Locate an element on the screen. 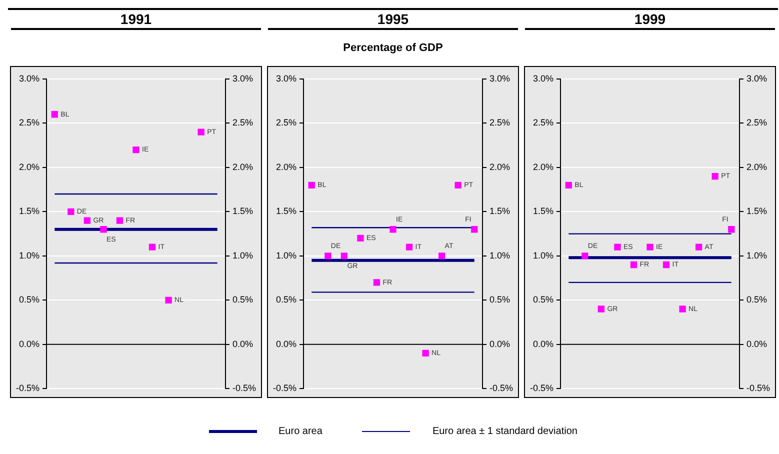  chart-subtitle: Percentage of GDP is located at coordinates (393, 48).